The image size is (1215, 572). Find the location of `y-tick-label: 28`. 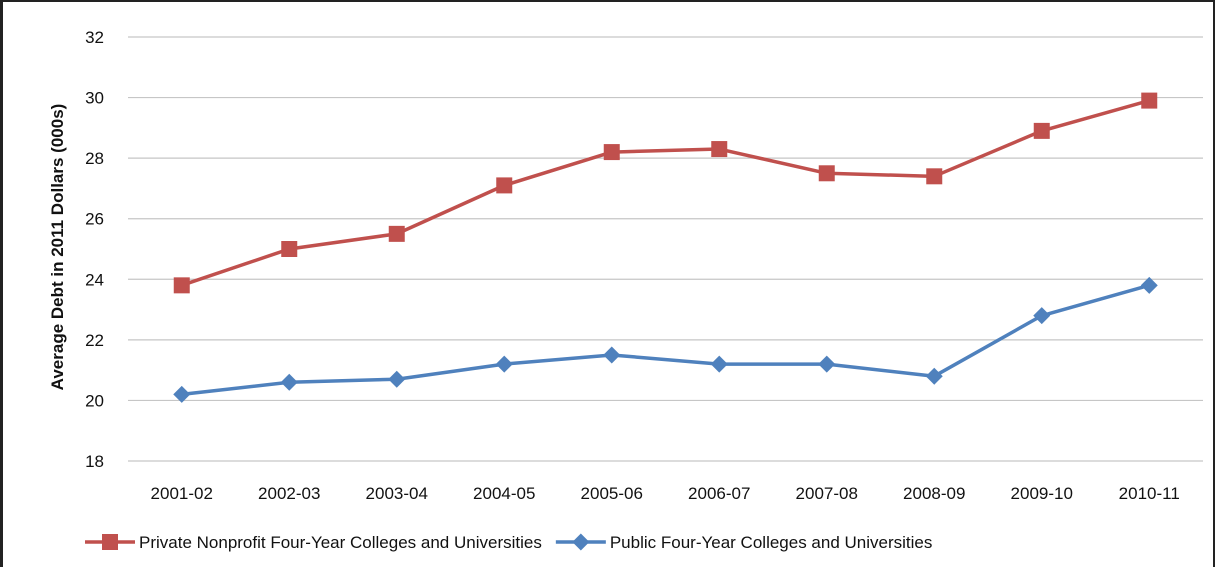

y-tick-label: 28 is located at coordinates (94, 158).